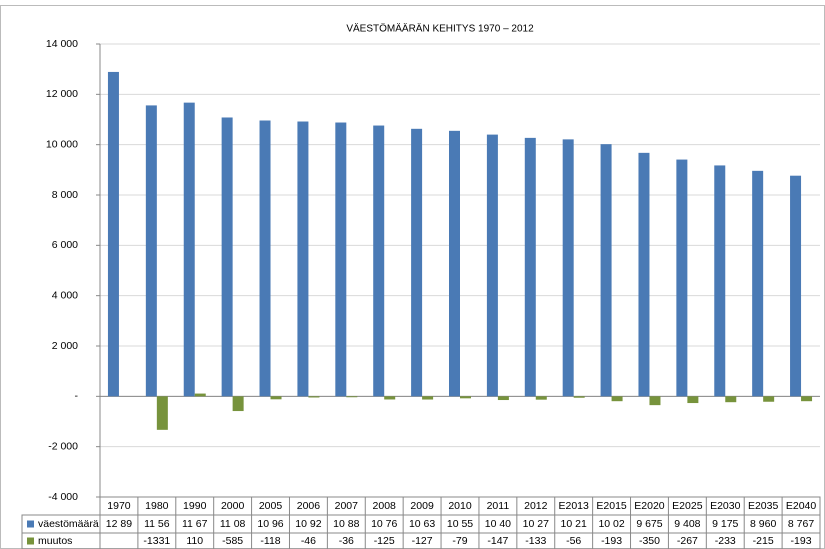  I want to click on table-value: -215, so click(763, 541).